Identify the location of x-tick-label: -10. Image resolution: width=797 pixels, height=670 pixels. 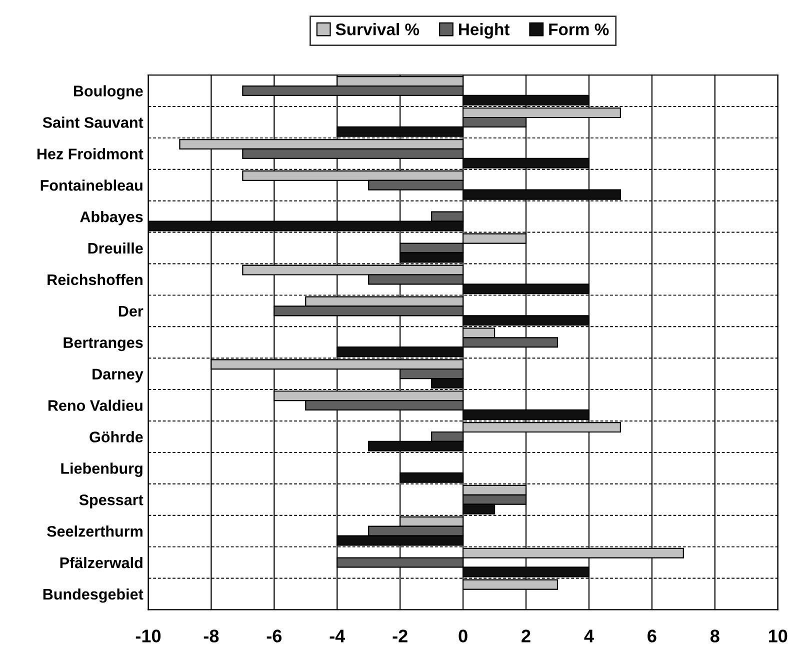
(148, 636).